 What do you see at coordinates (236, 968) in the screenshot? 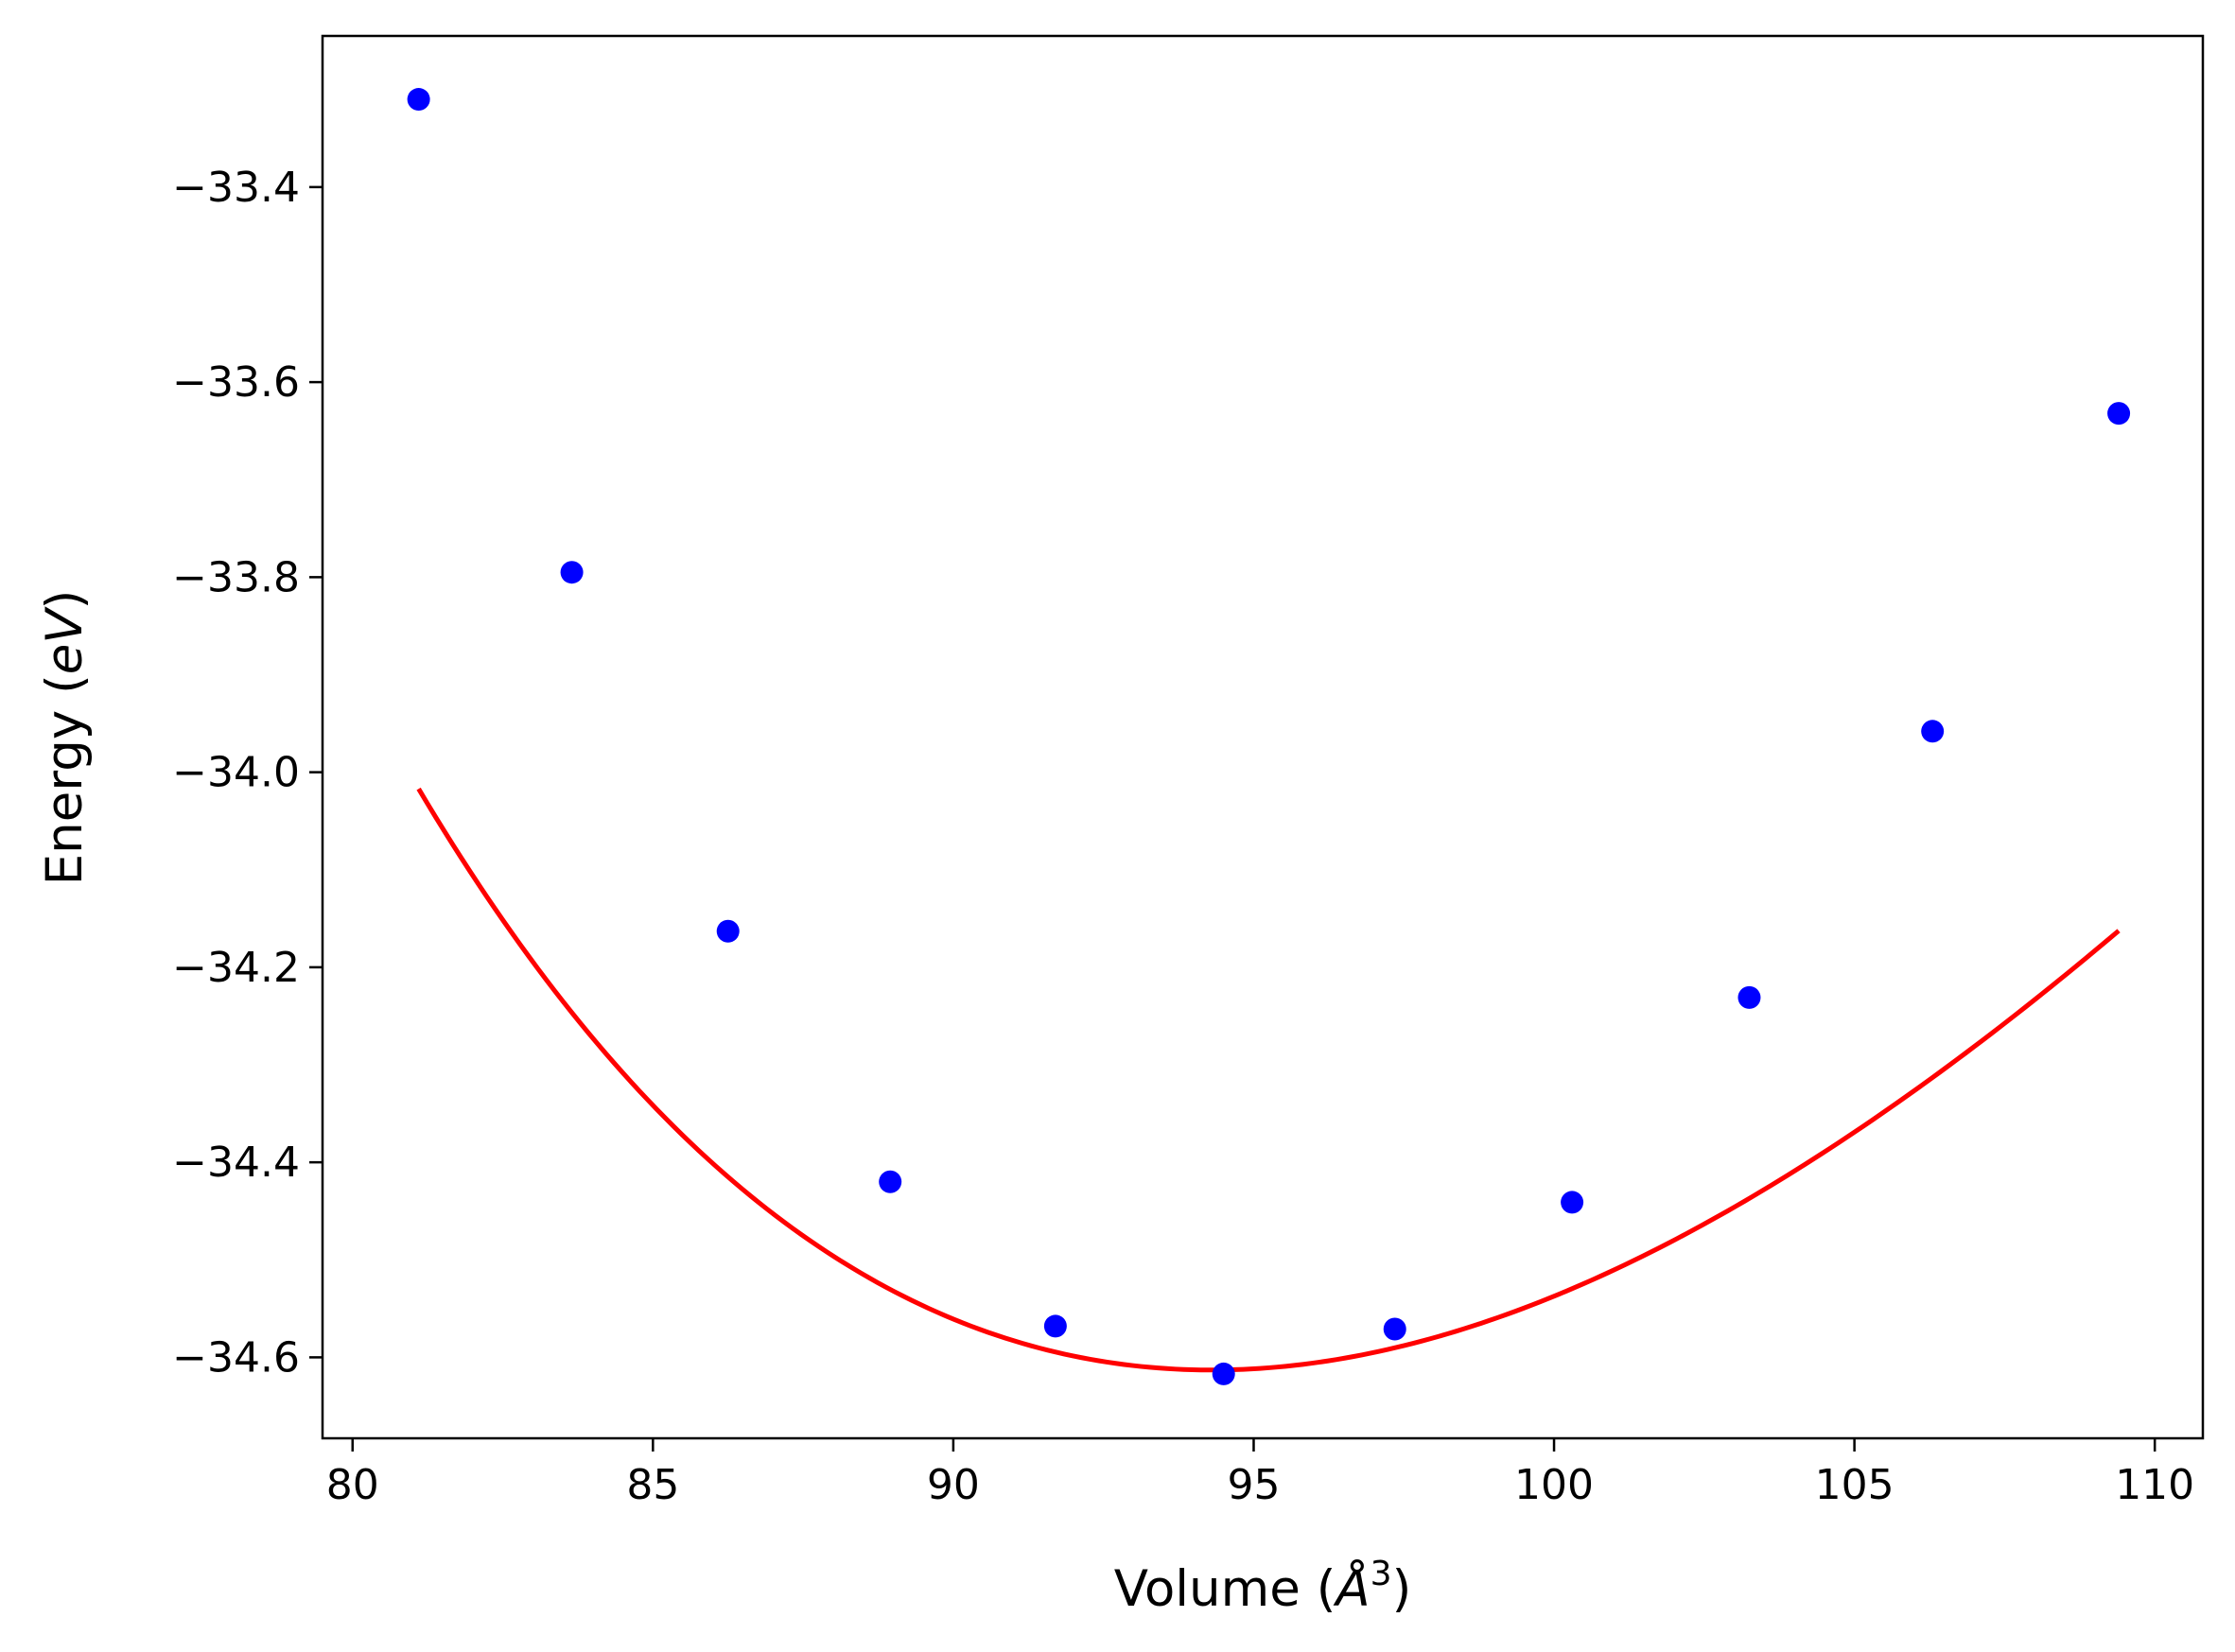
I see `y-tick-label: −34.2` at bounding box center [236, 968].